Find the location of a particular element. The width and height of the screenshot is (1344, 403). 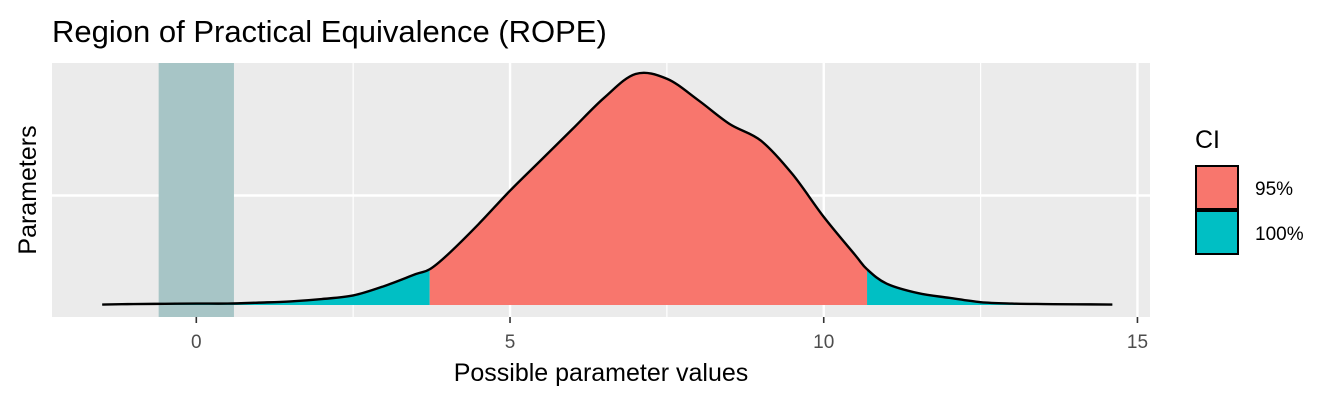

legend: CI 95% 100% is located at coordinates (1249, 190).